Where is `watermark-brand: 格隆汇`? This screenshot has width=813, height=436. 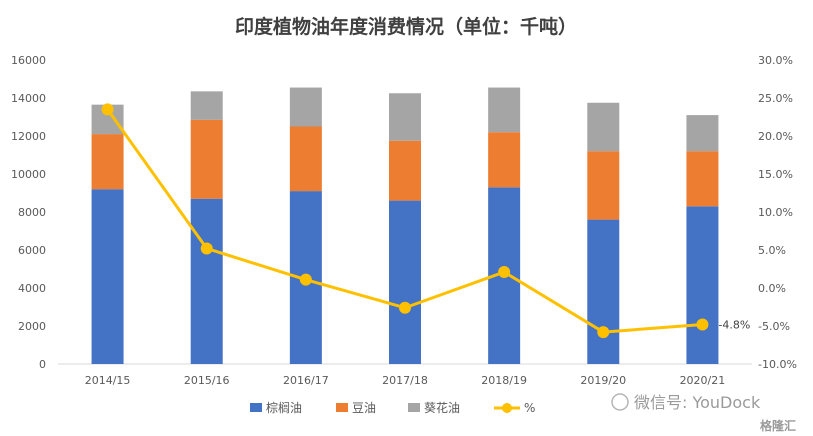 watermark-brand: 格隆汇 is located at coordinates (778, 425).